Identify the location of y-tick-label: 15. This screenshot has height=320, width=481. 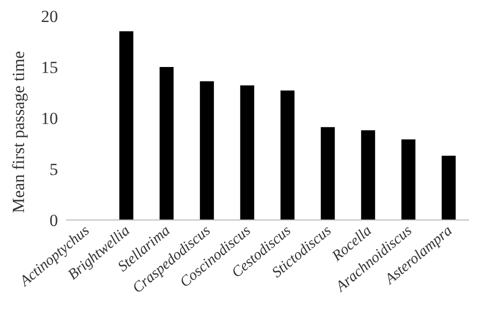
(49, 68).